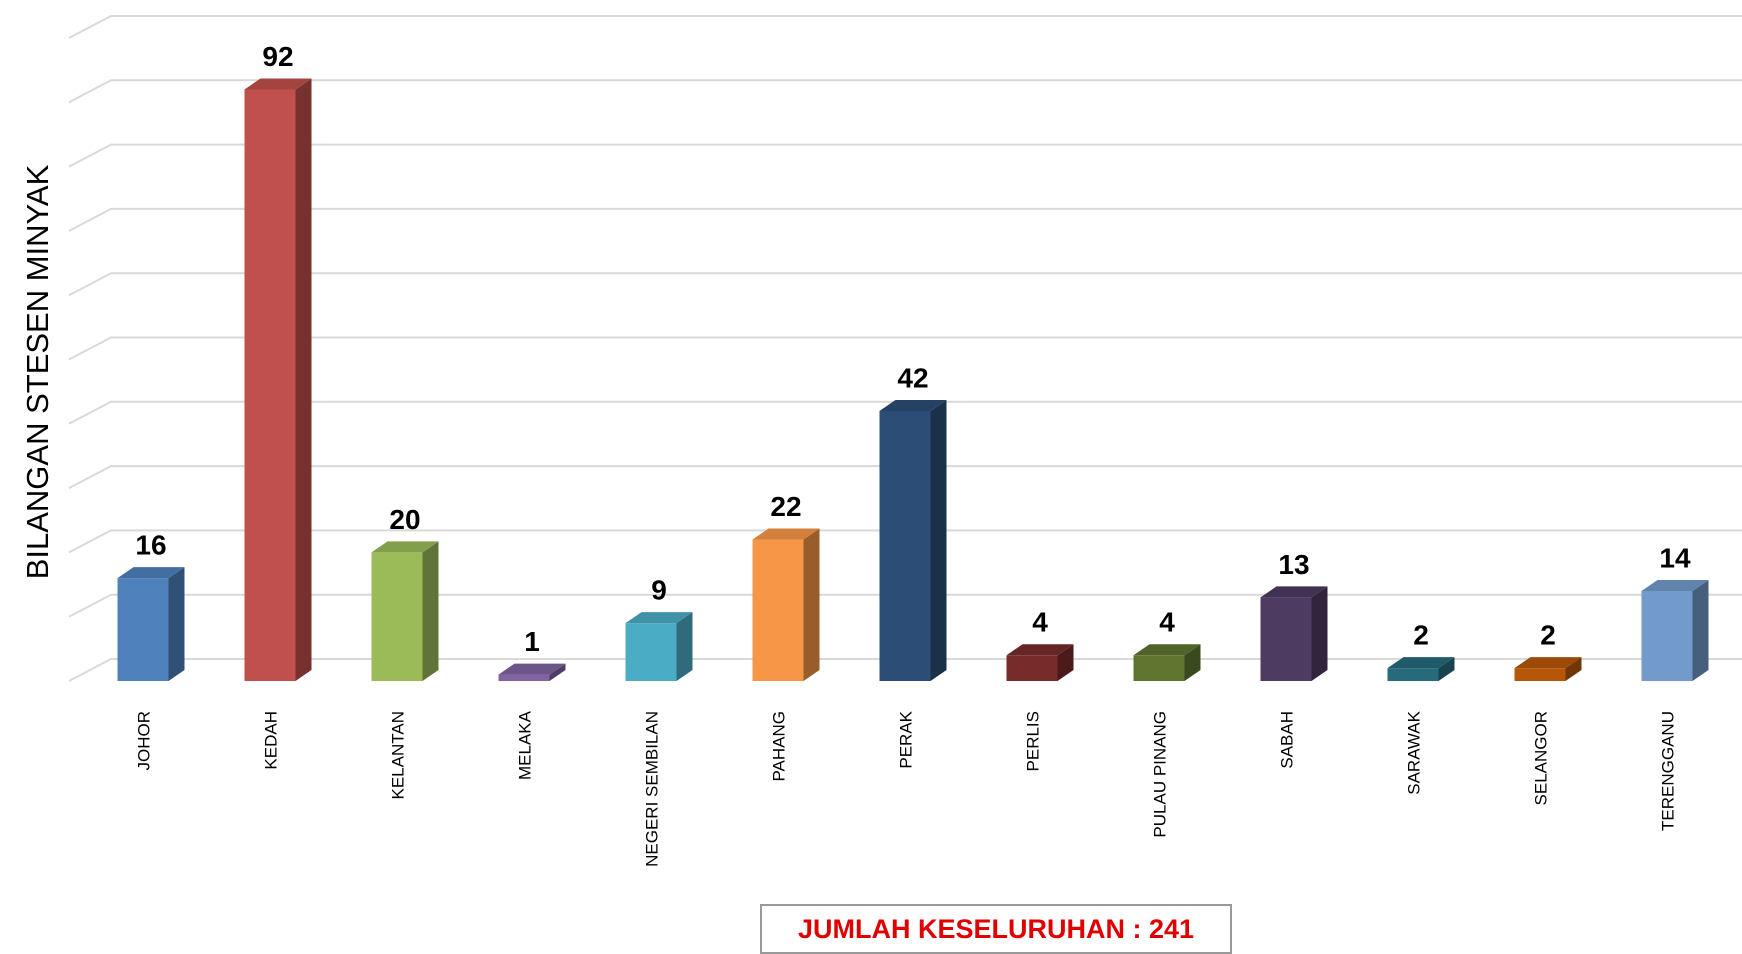 The image size is (1742, 954). Describe the element at coordinates (1032, 741) in the screenshot. I see `x-tick-label: PERLIS` at that location.